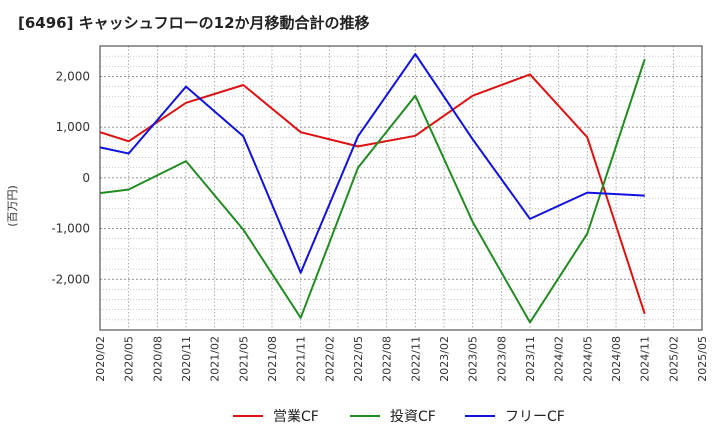 The width and height of the screenshot is (720, 440). I want to click on legend-label: 営業CF, so click(296, 417).